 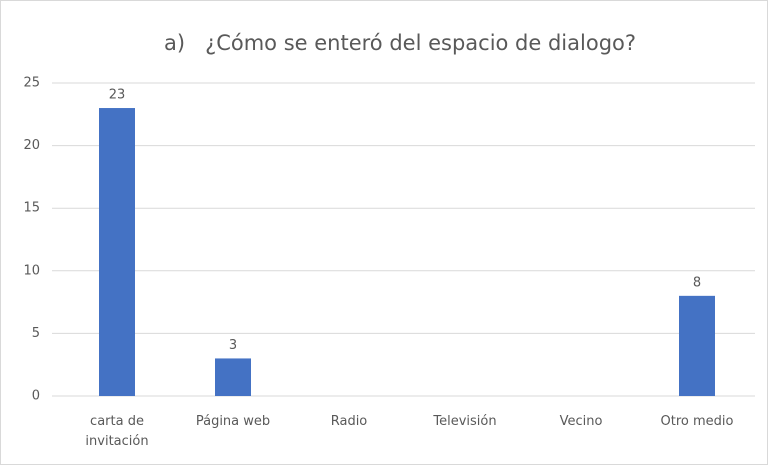 I want to click on y-tick-label: 15, so click(x=31, y=208).